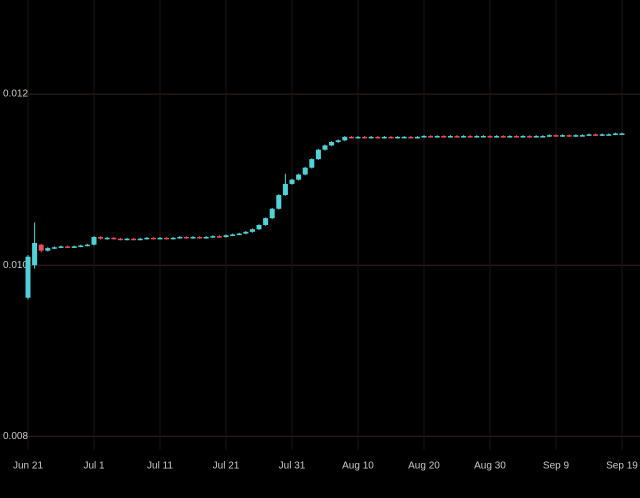 The image size is (640, 498). I want to click on x-tick-label: Sep 19, so click(622, 466).